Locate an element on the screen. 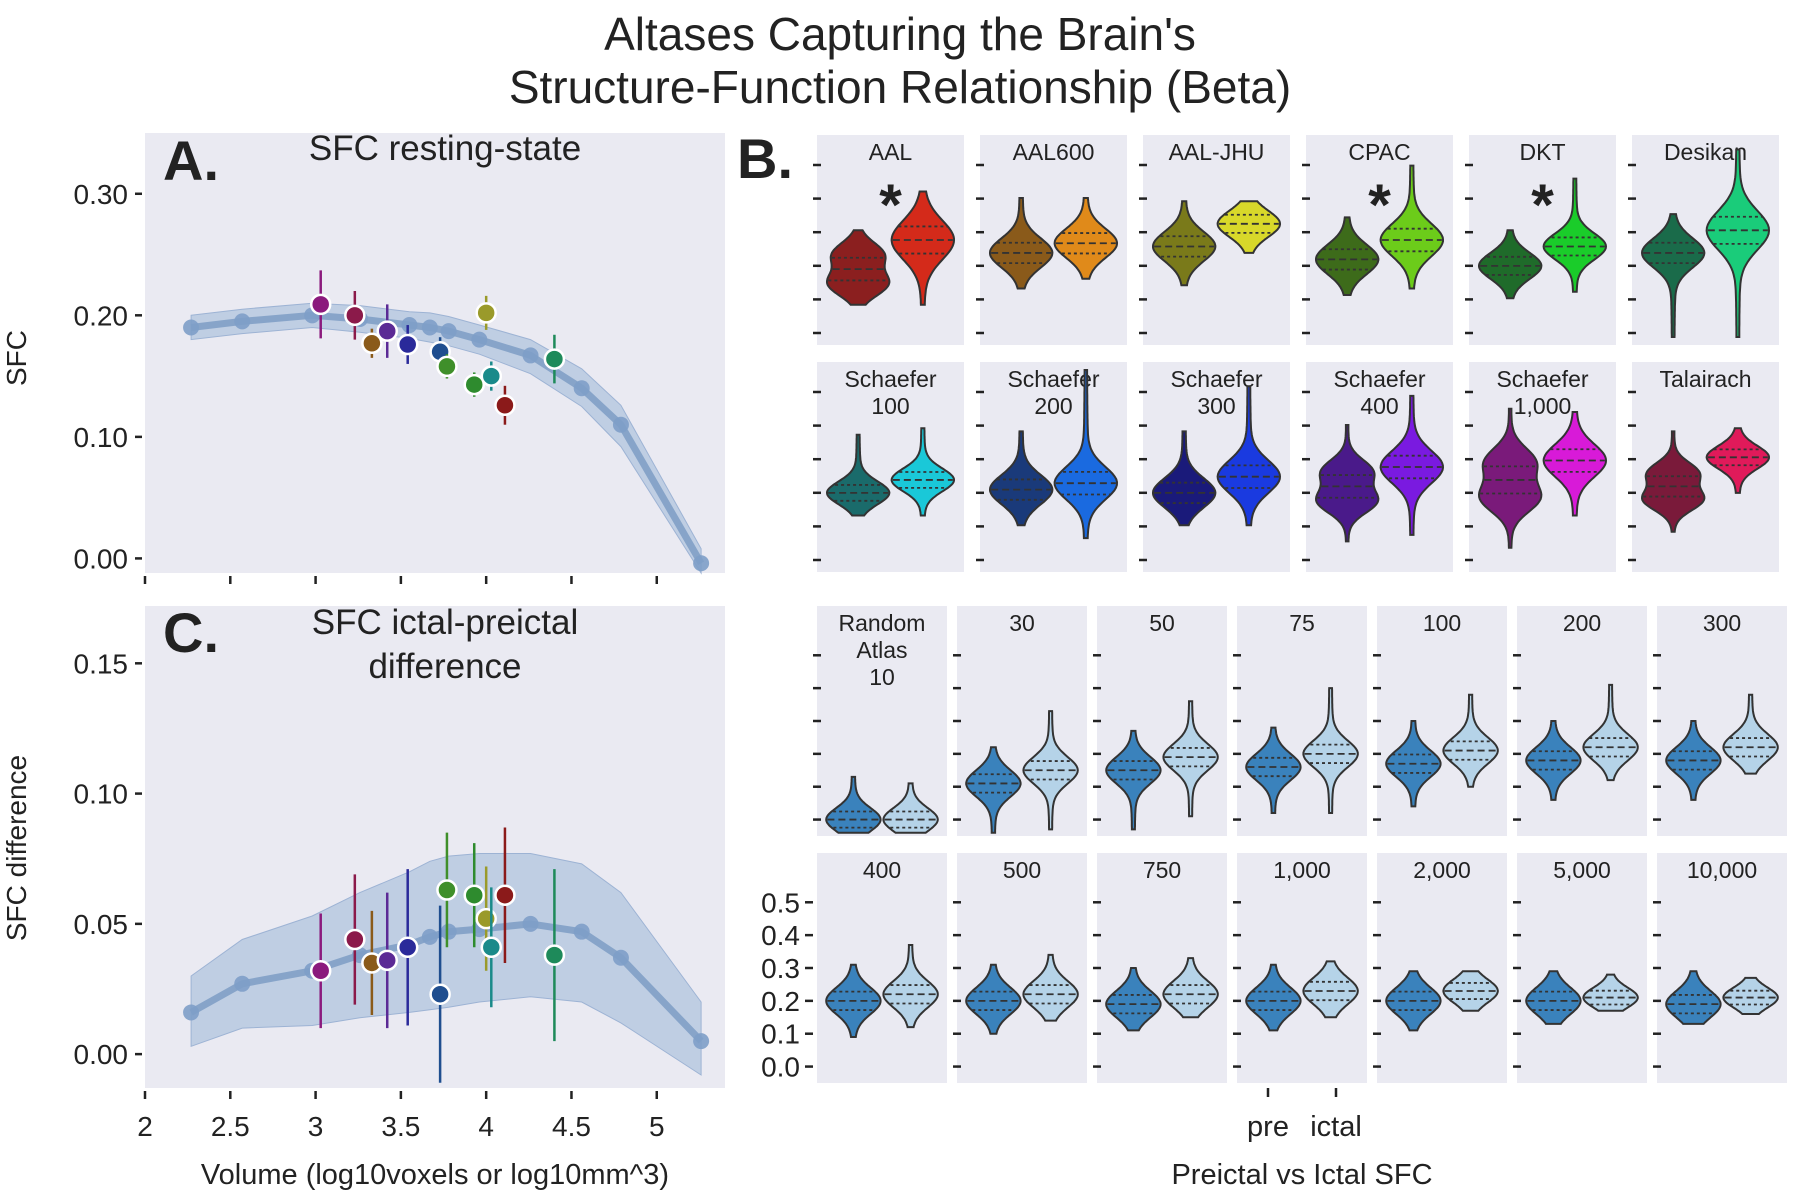  panel-b-ytick-label: 0.5 is located at coordinates (780, 902).